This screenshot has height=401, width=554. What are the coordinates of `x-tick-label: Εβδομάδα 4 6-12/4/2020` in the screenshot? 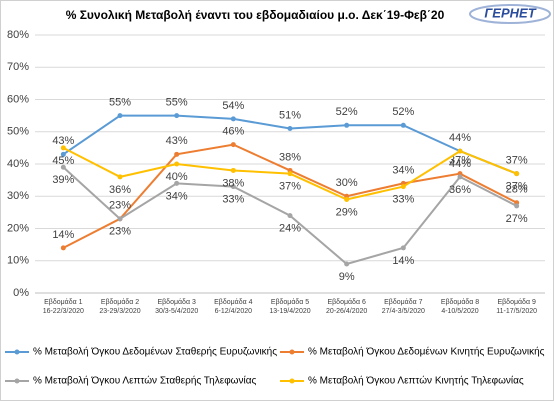 It's located at (233, 306).